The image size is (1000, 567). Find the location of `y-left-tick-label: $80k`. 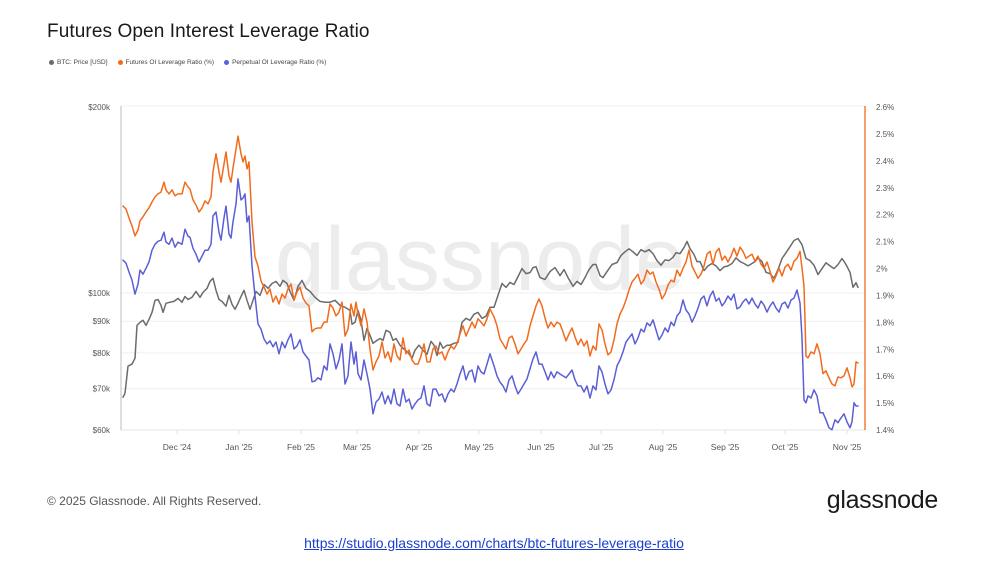

y-left-tick-label: $80k is located at coordinates (102, 353).